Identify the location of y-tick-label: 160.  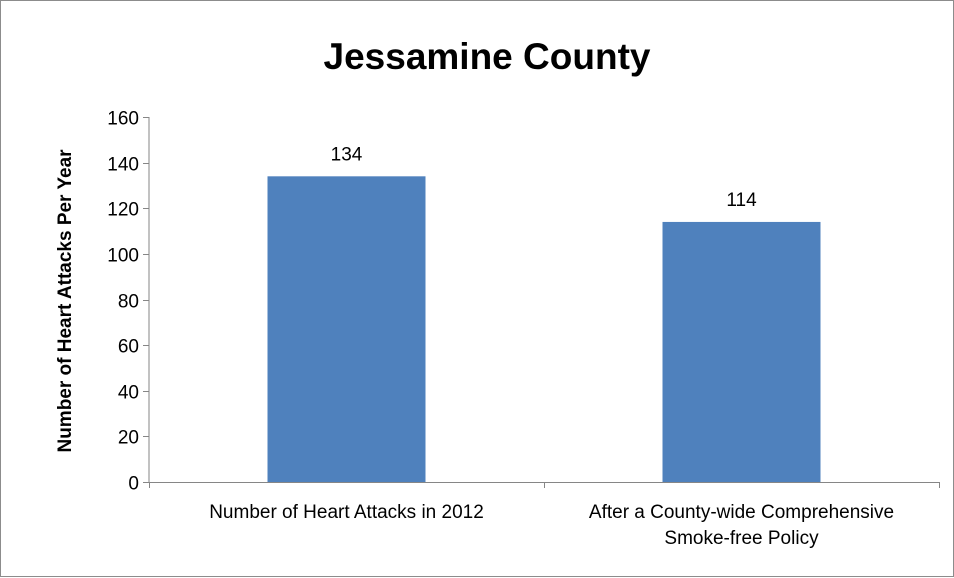
(123, 119).